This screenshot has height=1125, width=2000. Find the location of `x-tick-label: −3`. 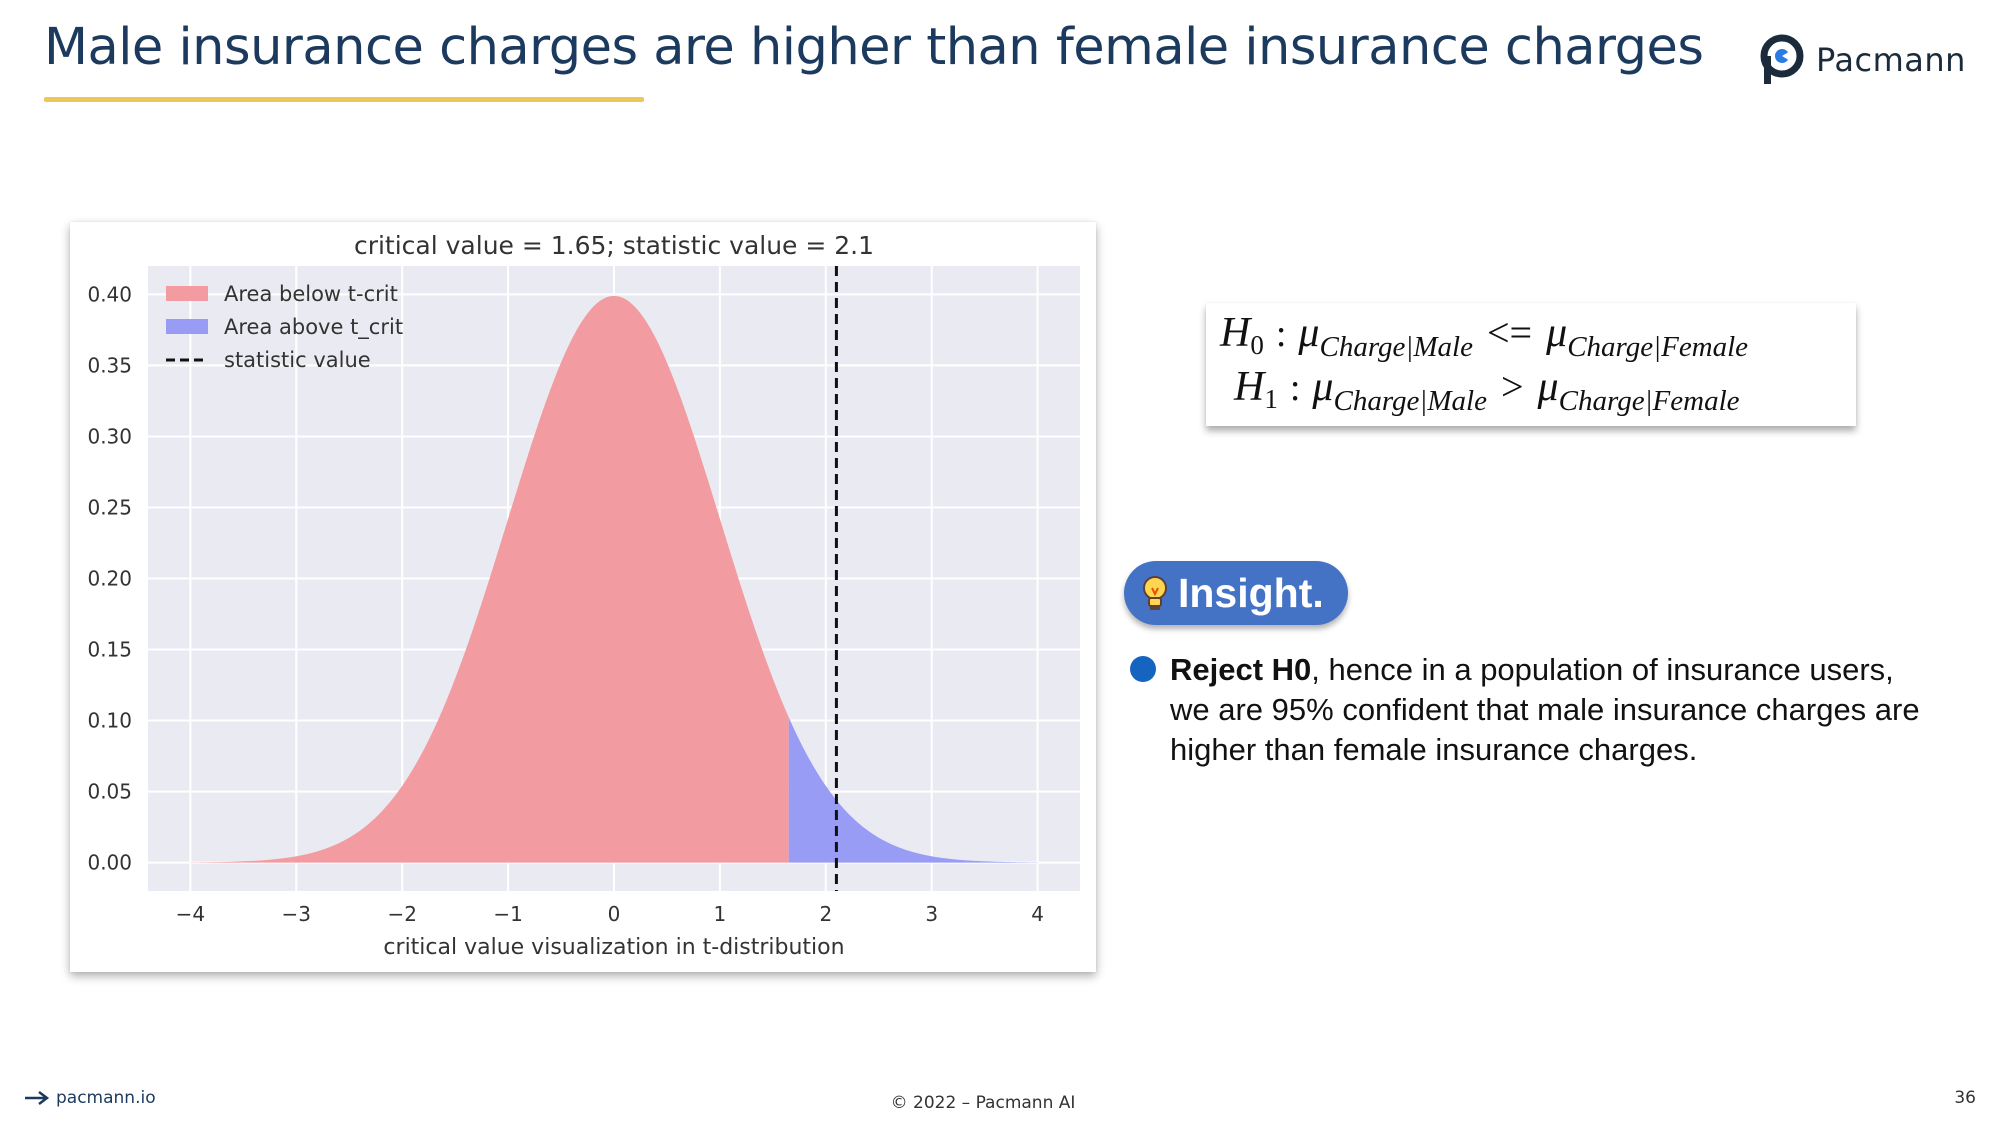

x-tick-label: −3 is located at coordinates (296, 914).